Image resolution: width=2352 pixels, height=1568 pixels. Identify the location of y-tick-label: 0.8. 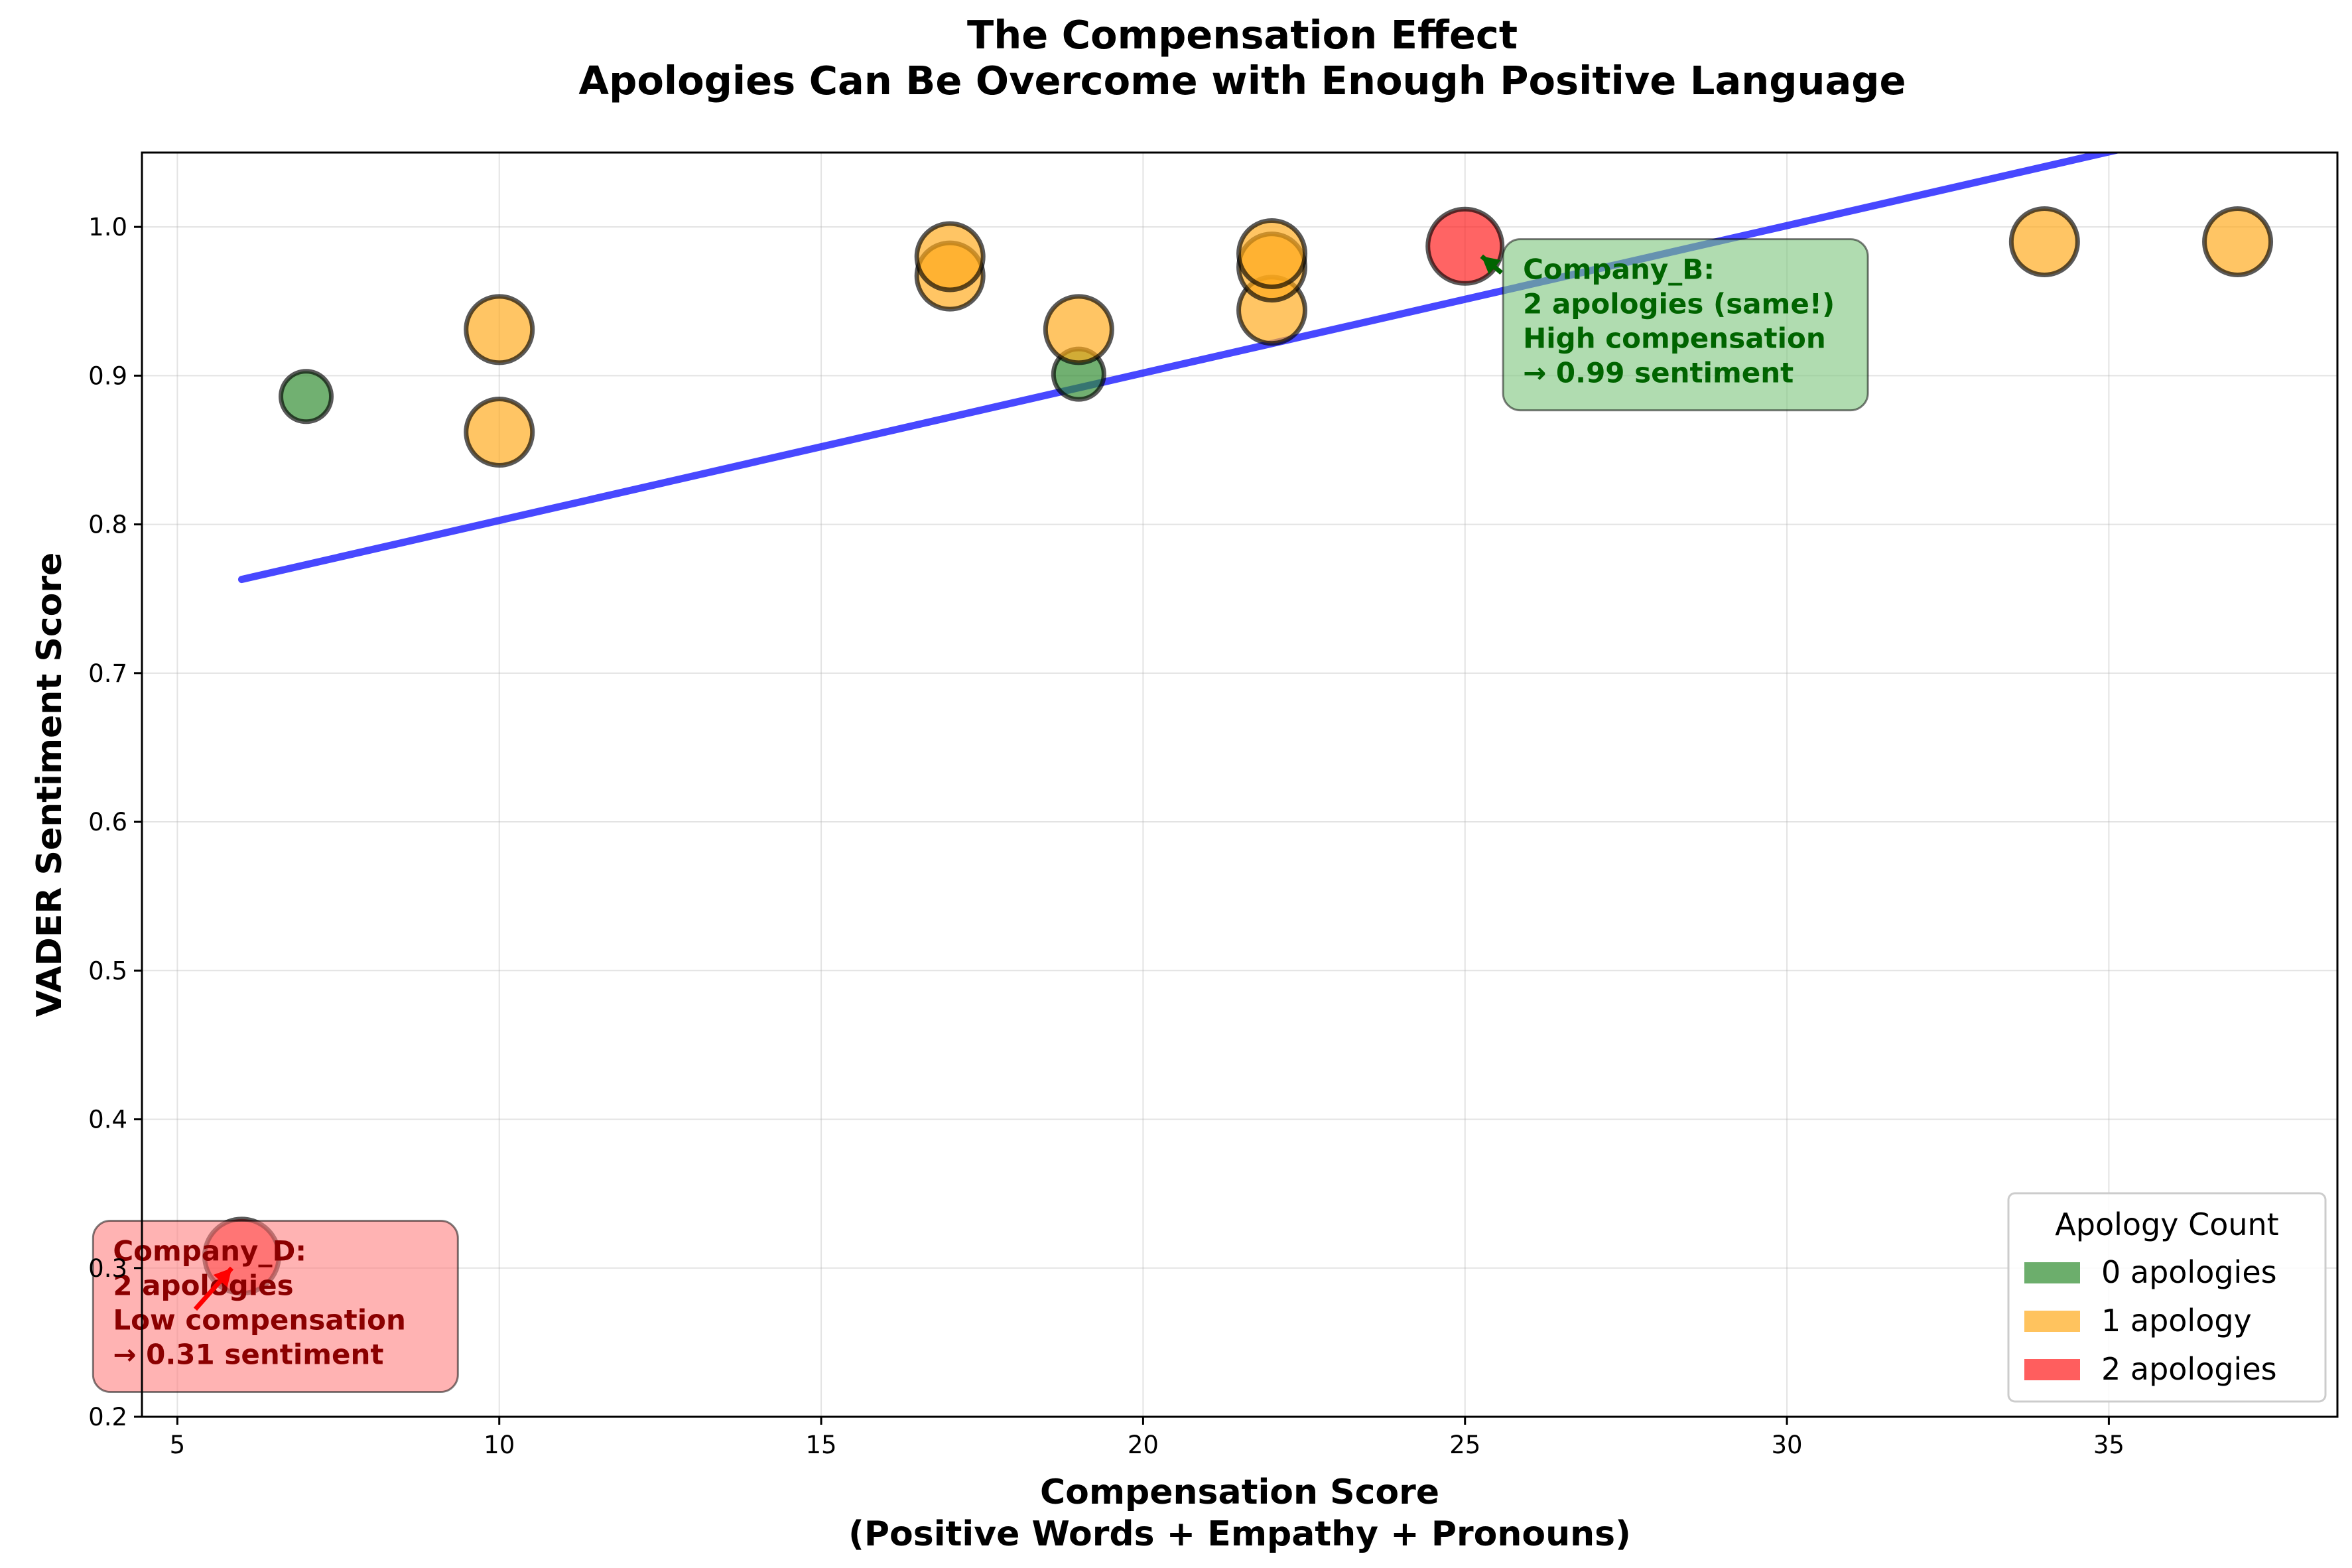
(107, 525).